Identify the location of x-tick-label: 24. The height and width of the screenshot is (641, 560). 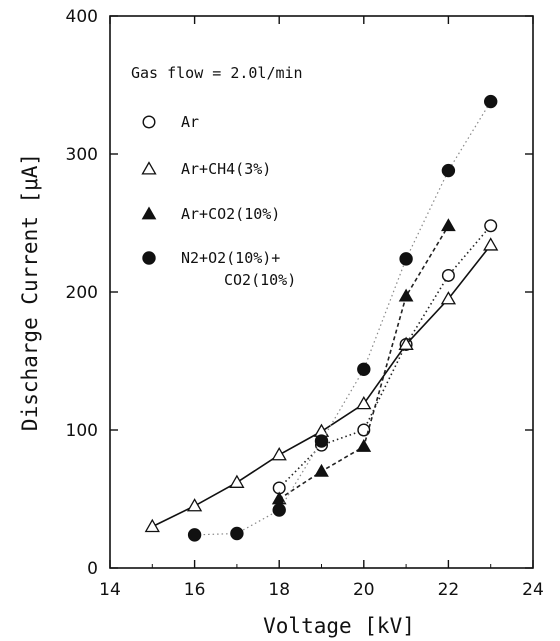
(533, 590).